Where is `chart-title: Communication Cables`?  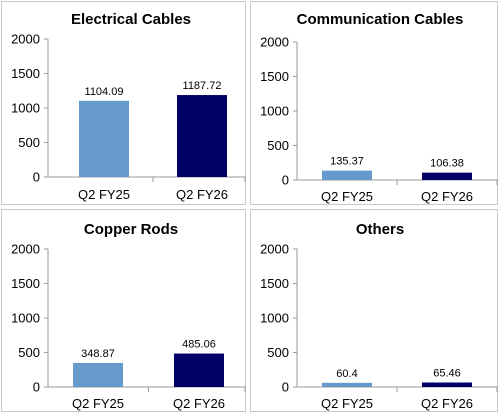
chart-title: Communication Cables is located at coordinates (380, 19).